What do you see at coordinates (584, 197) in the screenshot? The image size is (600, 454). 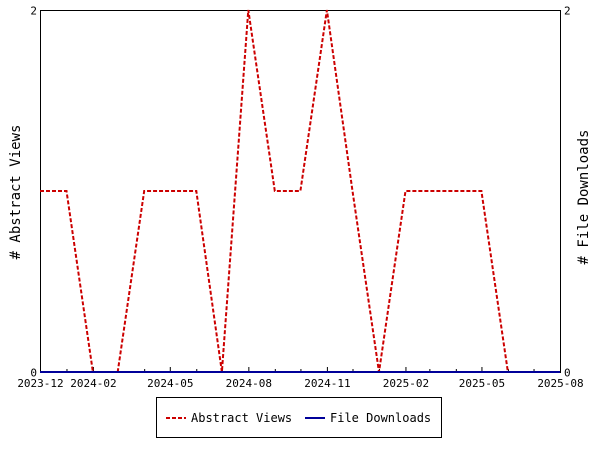 I see `right-axis-title: # File Downloads` at bounding box center [584, 197].